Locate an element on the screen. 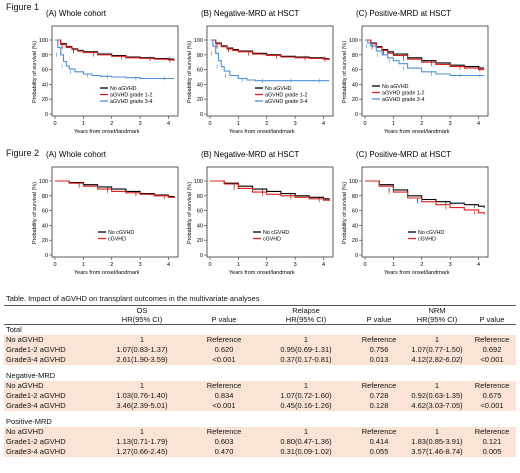  legend-entry: No cGVHD is located at coordinates (431, 233).